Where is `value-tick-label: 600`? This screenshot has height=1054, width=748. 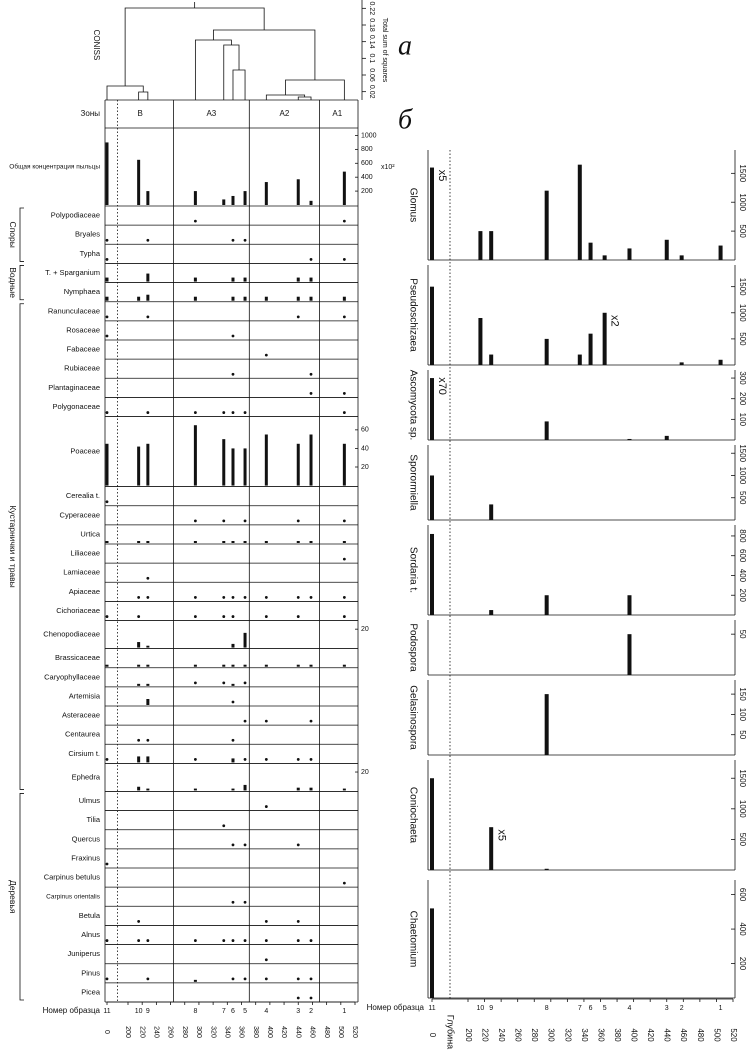 value-tick-label: 600 is located at coordinates (742, 895).